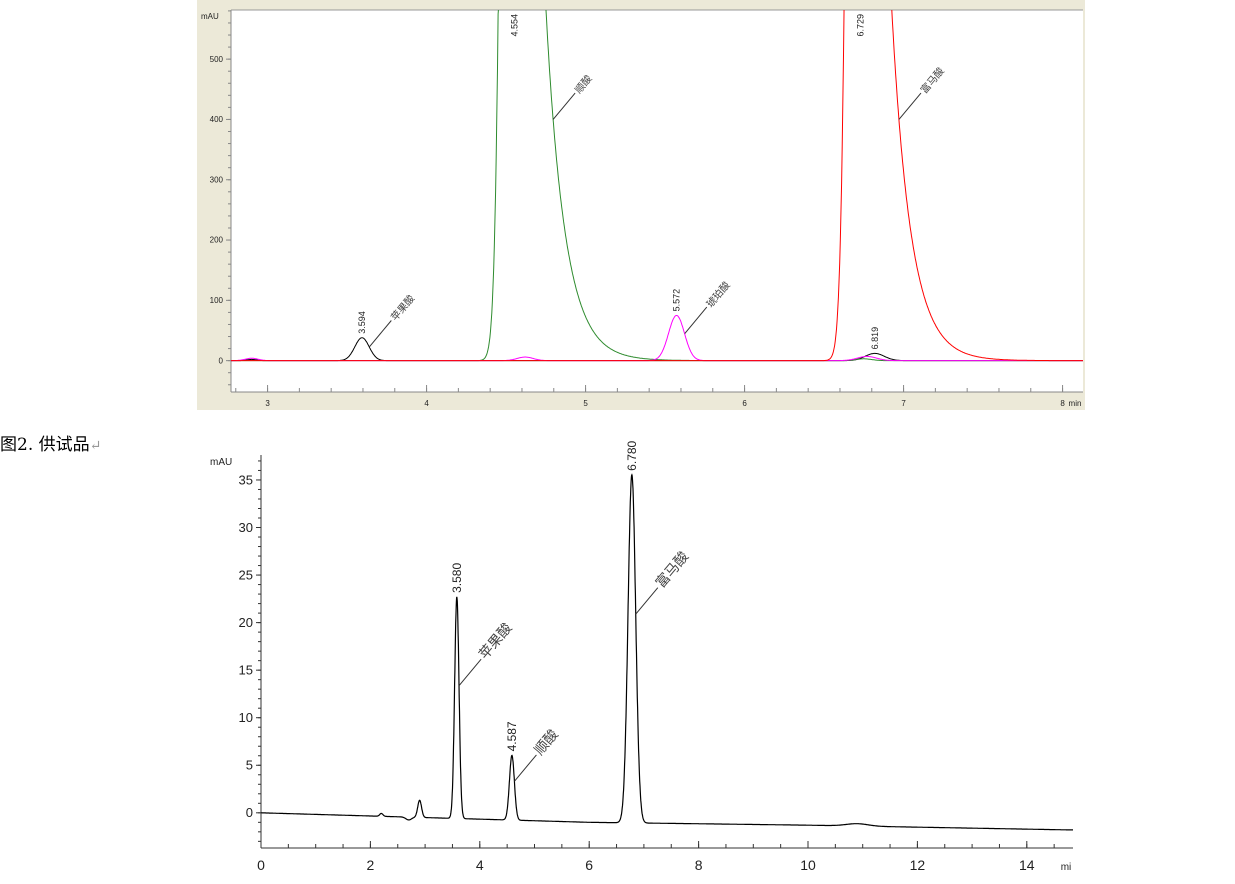 The height and width of the screenshot is (884, 1235). I want to click on y-tick-label: 15, so click(246, 669).